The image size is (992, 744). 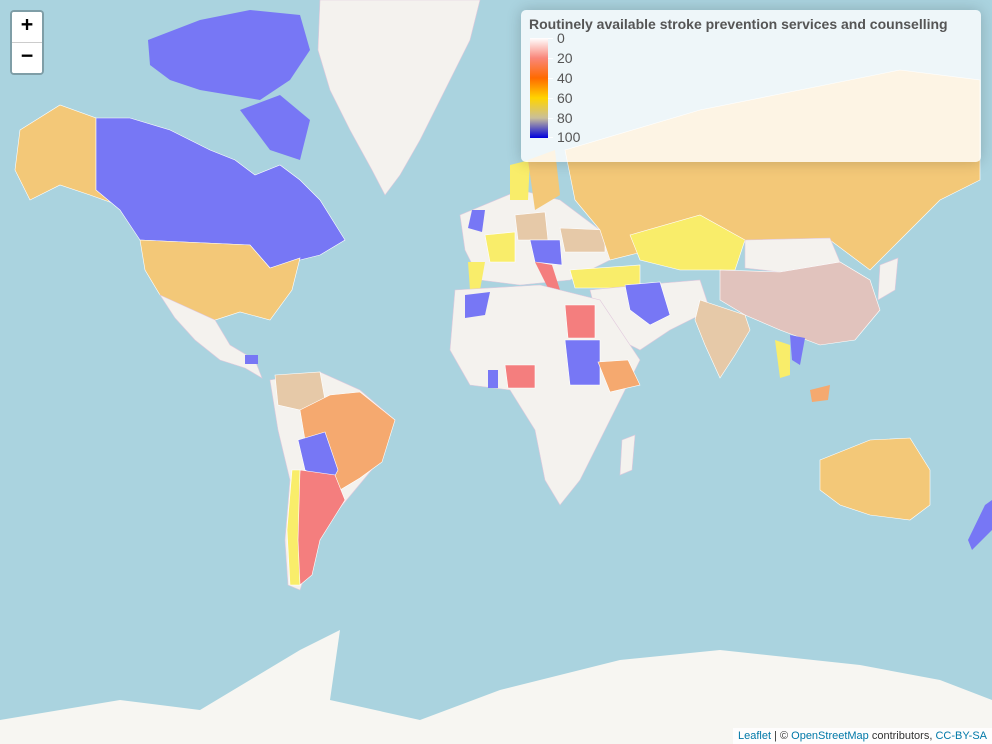 What do you see at coordinates (565, 98) in the screenshot?
I see `legend-tick-label: 60` at bounding box center [565, 98].